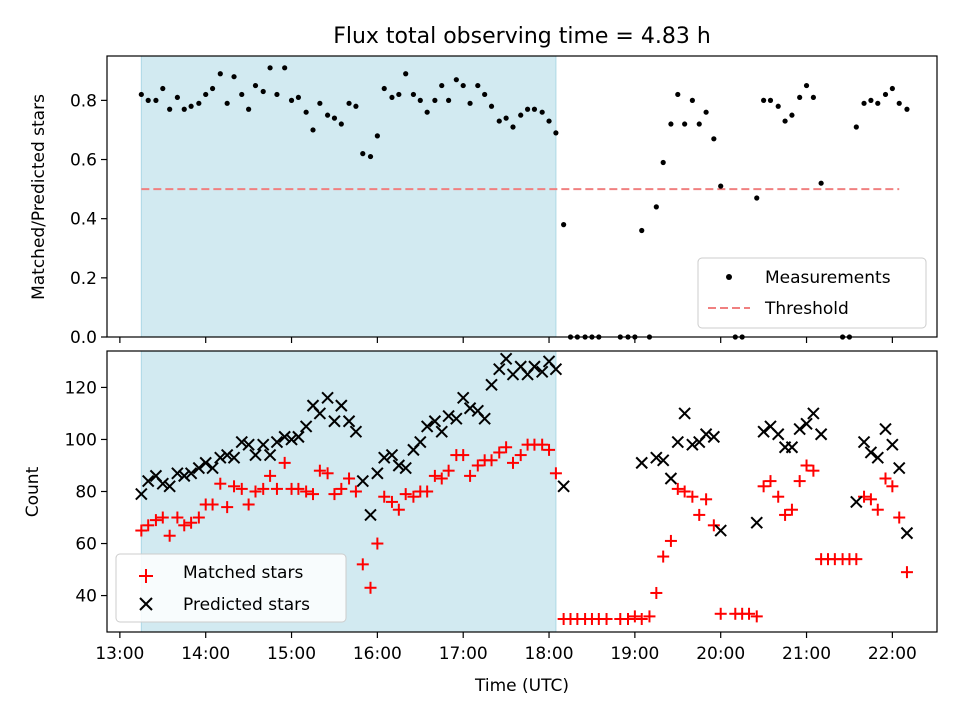  Describe the element at coordinates (86, 545) in the screenshot. I see `y-tick-label: 60` at that location.